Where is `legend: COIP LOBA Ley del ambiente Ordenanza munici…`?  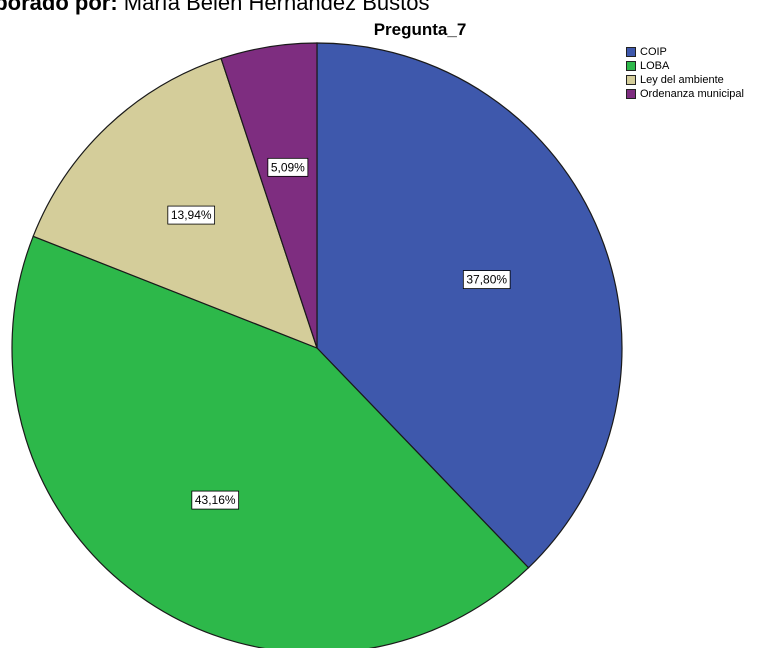
legend: COIP LOBA Ley del ambiente Ordenanza munici… is located at coordinates (685, 73).